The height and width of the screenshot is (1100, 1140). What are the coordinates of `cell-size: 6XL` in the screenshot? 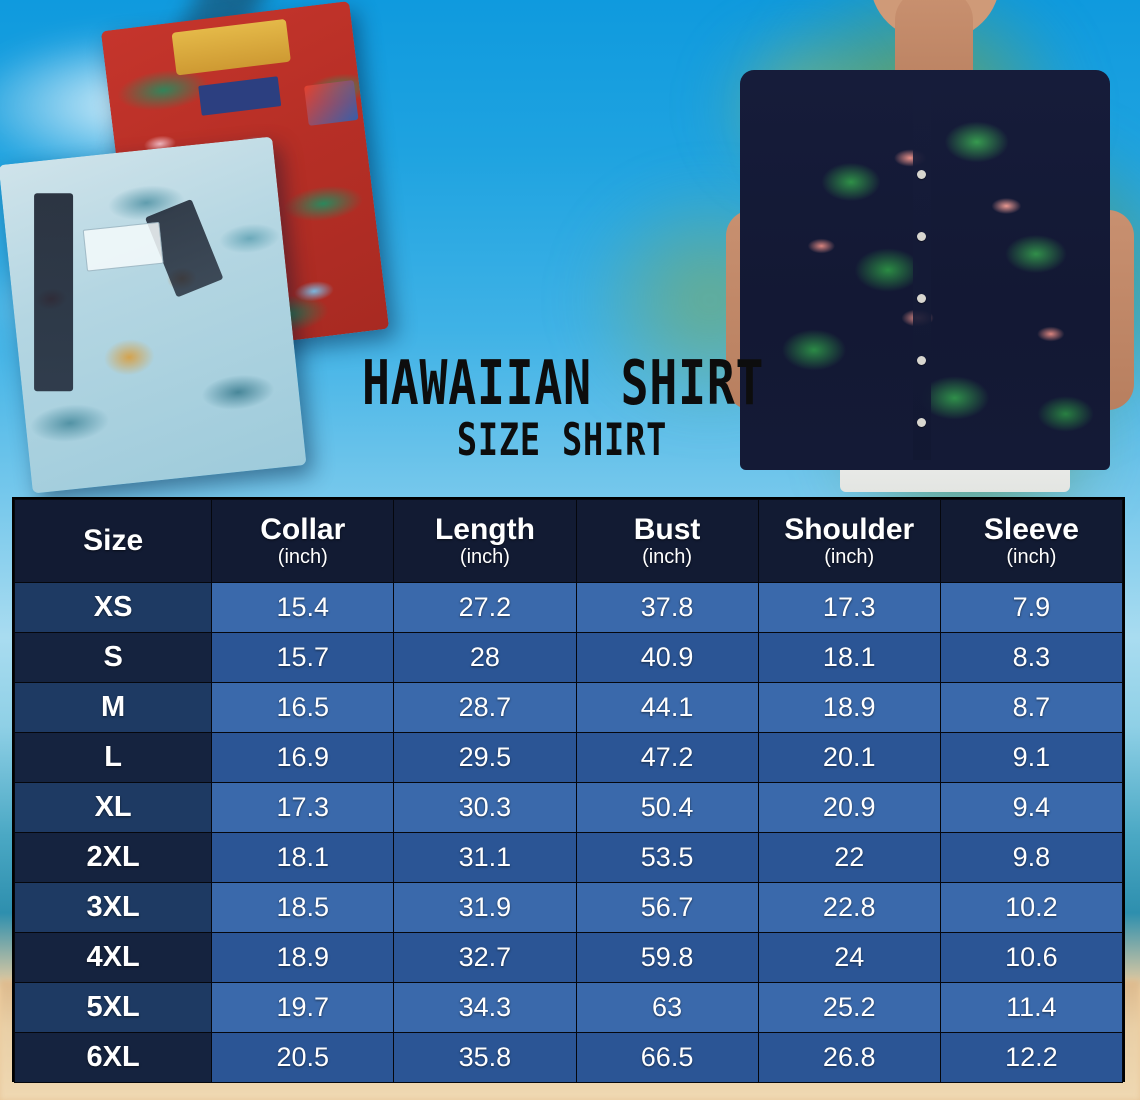 It's located at (113, 1057).